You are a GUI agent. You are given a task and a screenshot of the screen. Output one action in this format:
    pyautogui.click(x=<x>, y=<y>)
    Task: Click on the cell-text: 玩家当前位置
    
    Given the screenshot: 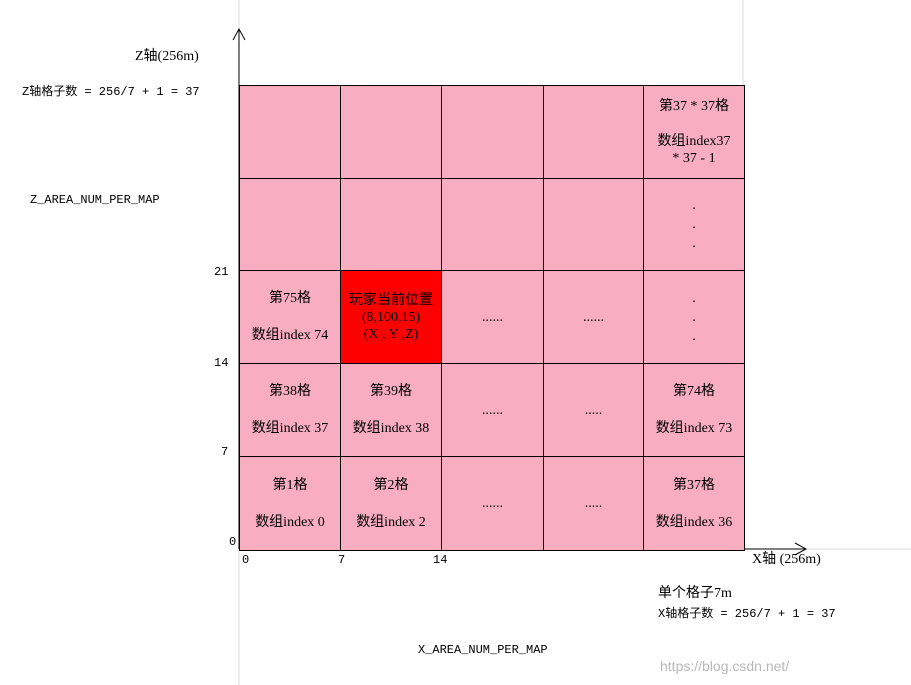 What is the action you would take?
    pyautogui.click(x=391, y=300)
    